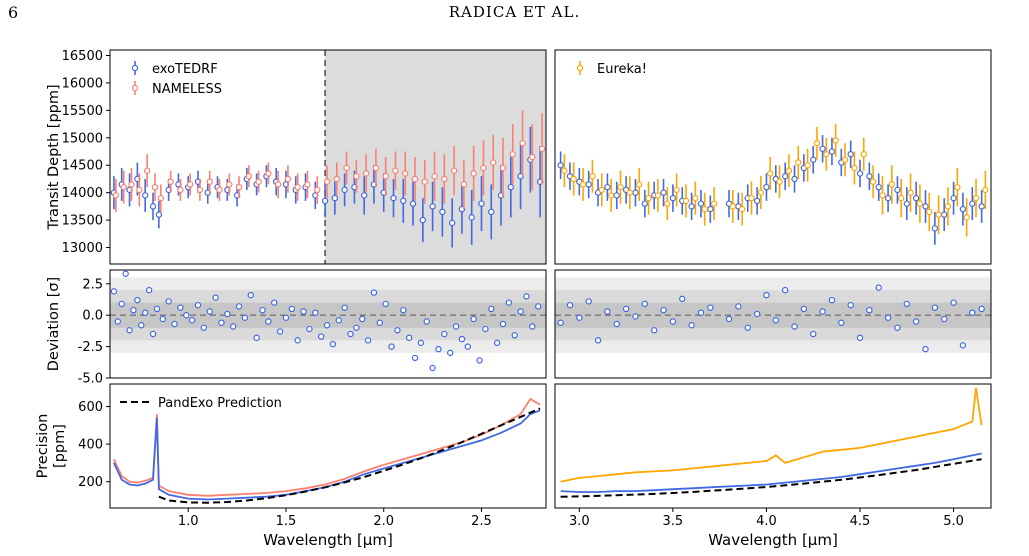  I want to click on y-tick-label: 600, so click(90, 407).